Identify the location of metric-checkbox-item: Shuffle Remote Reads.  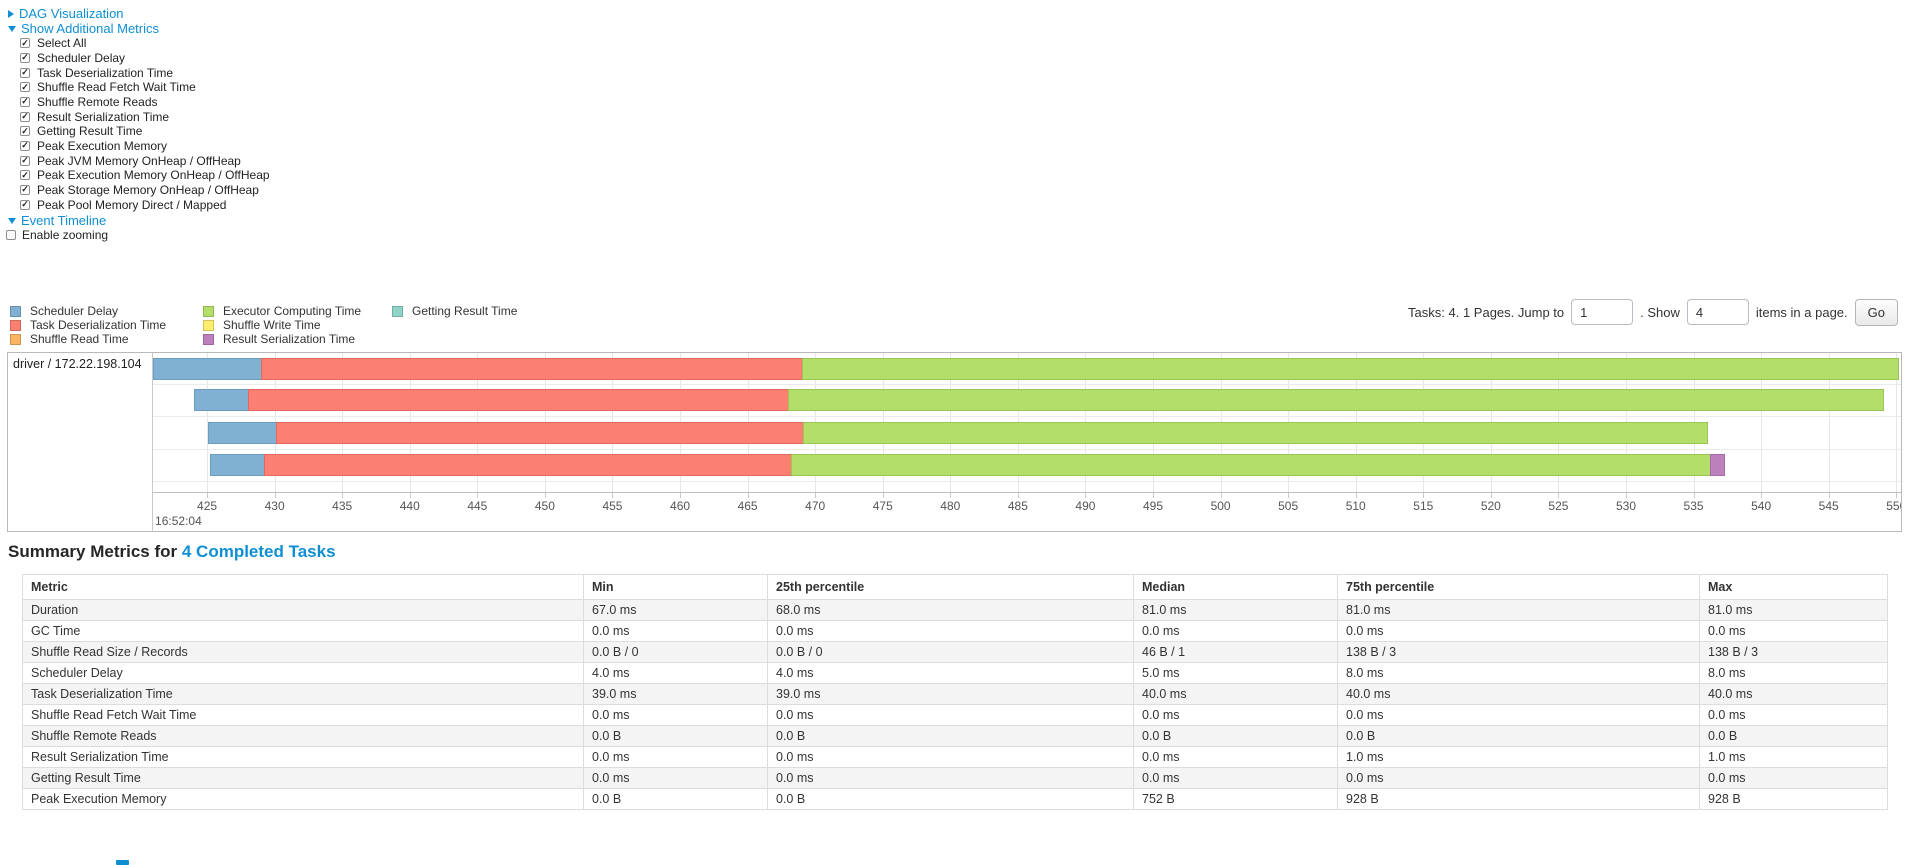
(145, 102).